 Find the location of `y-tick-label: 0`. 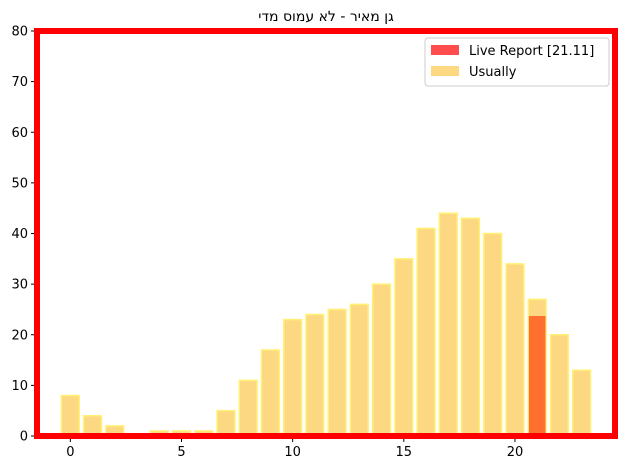

y-tick-label: 0 is located at coordinates (24, 437).